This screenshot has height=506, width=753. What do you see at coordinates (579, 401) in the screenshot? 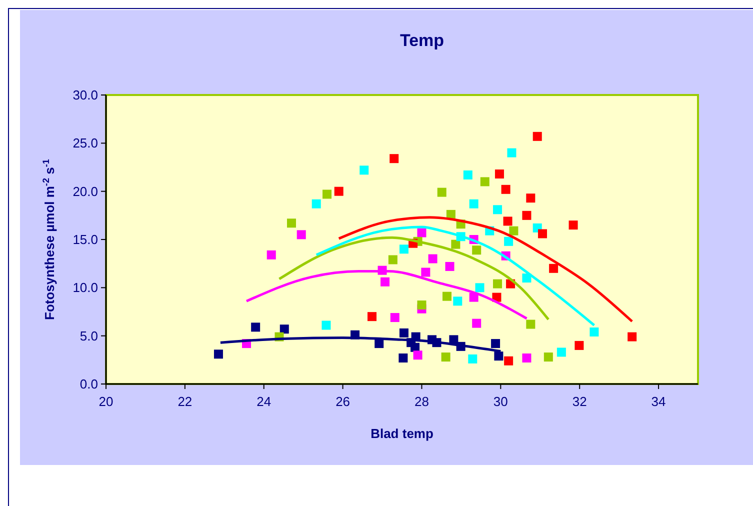
I see `x-tick-label: 32` at bounding box center [579, 401].